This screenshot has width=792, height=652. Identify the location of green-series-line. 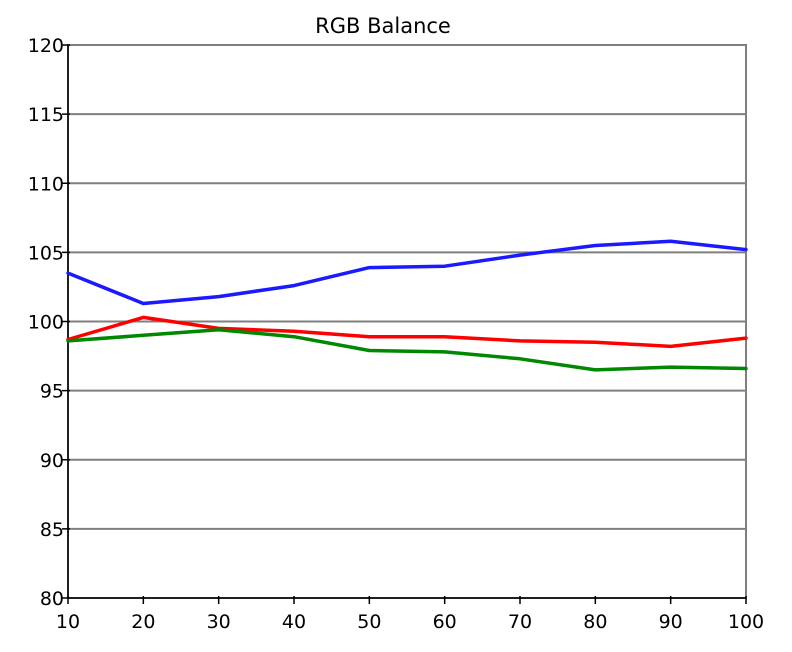
(407, 350).